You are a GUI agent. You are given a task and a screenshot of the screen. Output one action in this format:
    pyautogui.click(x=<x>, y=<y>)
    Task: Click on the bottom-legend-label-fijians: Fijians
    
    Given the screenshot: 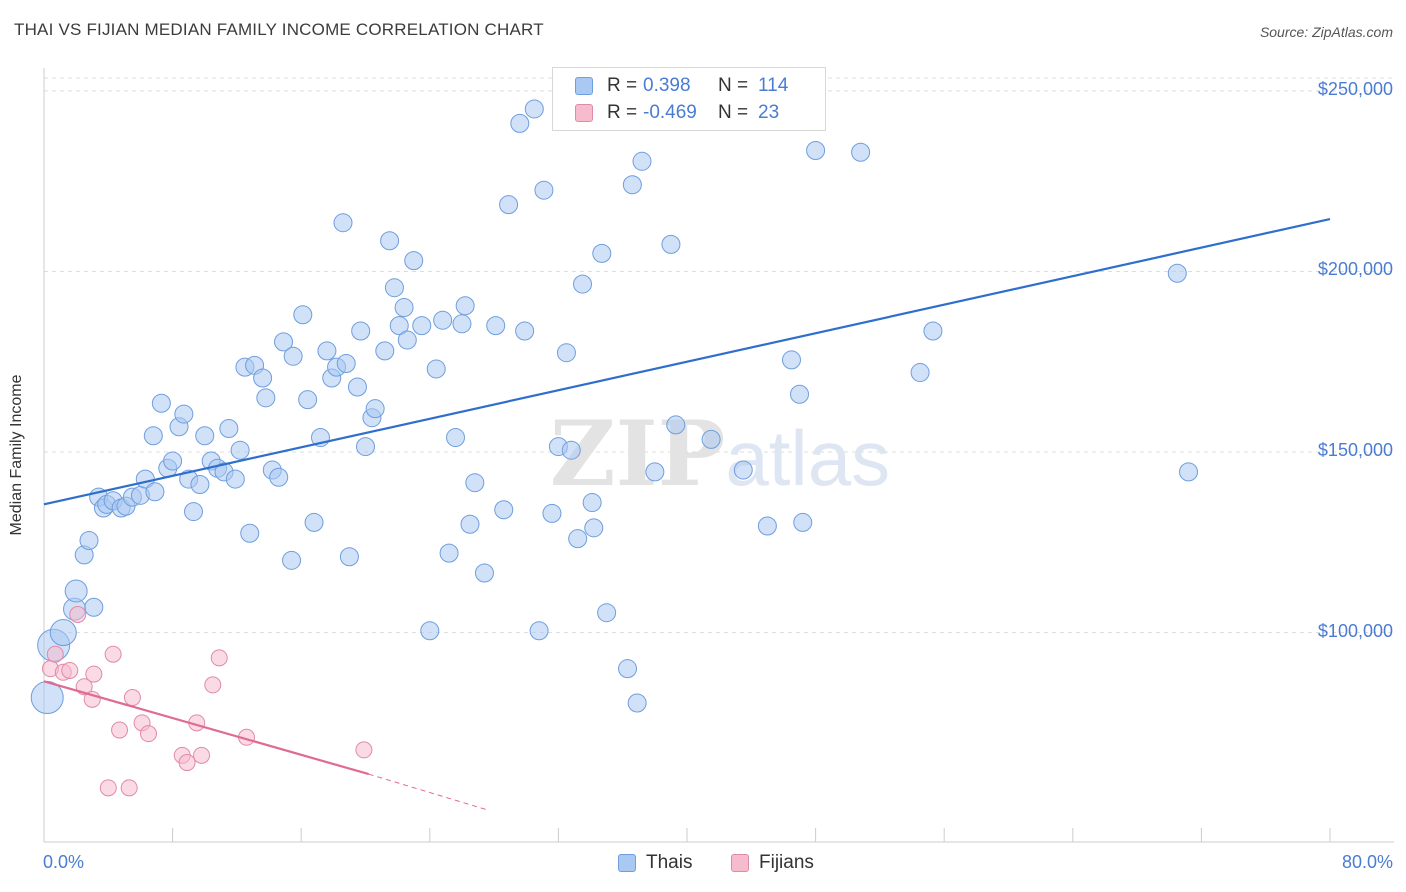 What is the action you would take?
    pyautogui.click(x=786, y=862)
    